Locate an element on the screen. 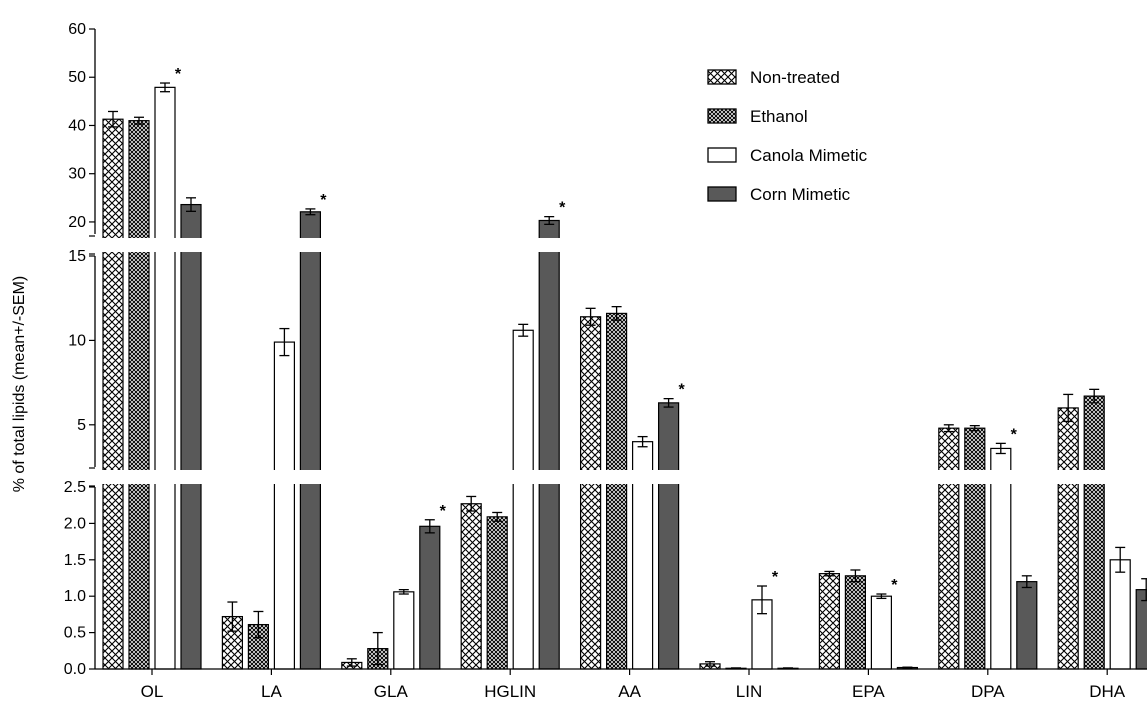 This screenshot has height=727, width=1147. bar-DPA-corn-mimetic is located at coordinates (1027, 622).